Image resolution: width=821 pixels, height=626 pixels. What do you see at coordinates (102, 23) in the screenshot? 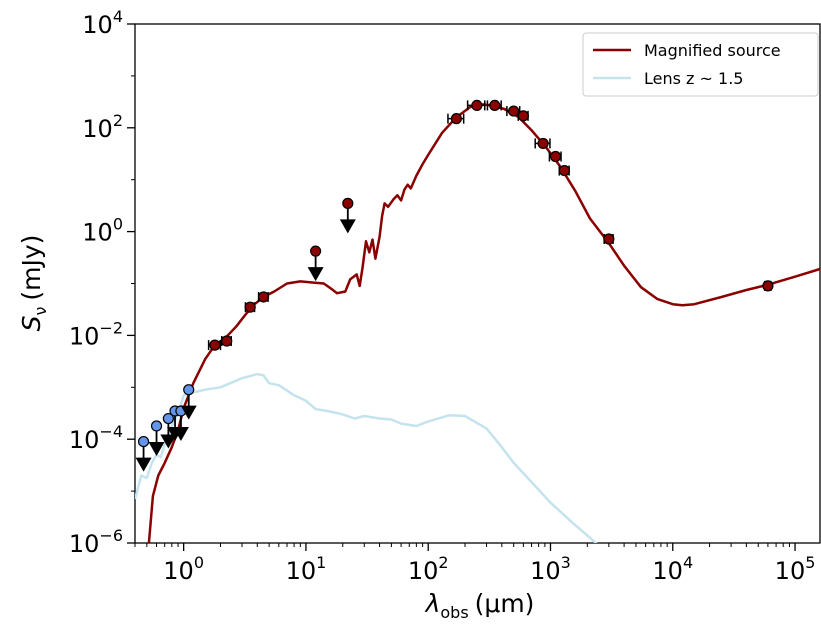
I see `y-tick-label: 10⁴` at bounding box center [102, 23].